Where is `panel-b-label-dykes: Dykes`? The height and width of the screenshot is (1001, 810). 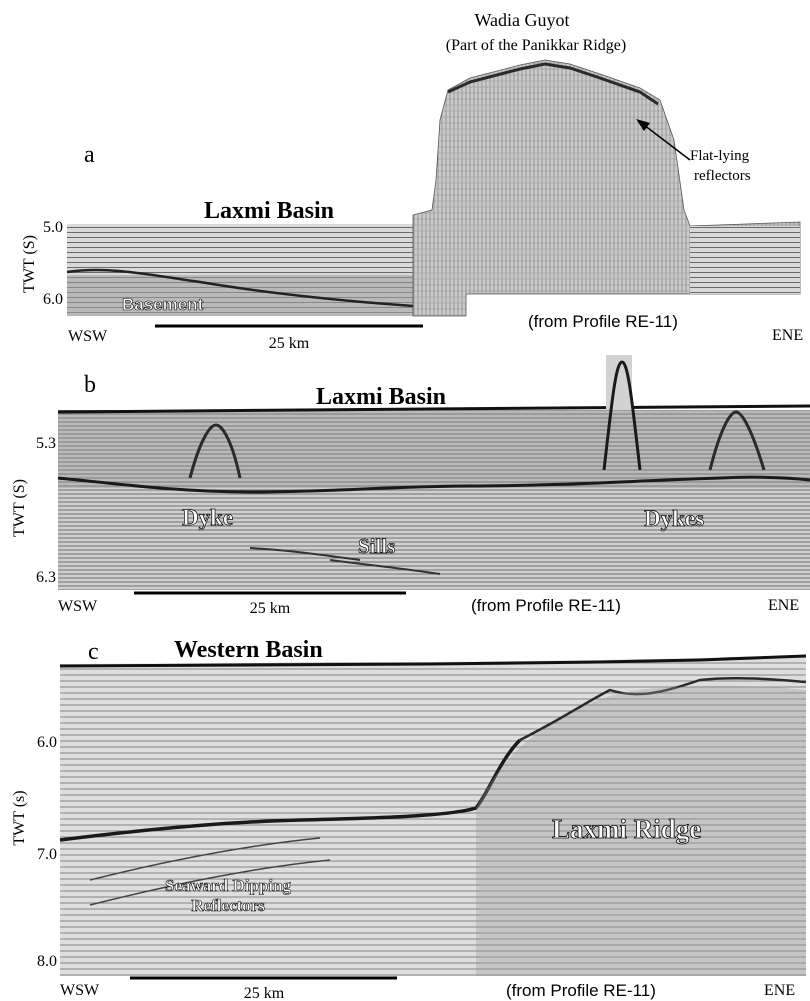 panel-b-label-dykes: Dykes is located at coordinates (674, 518).